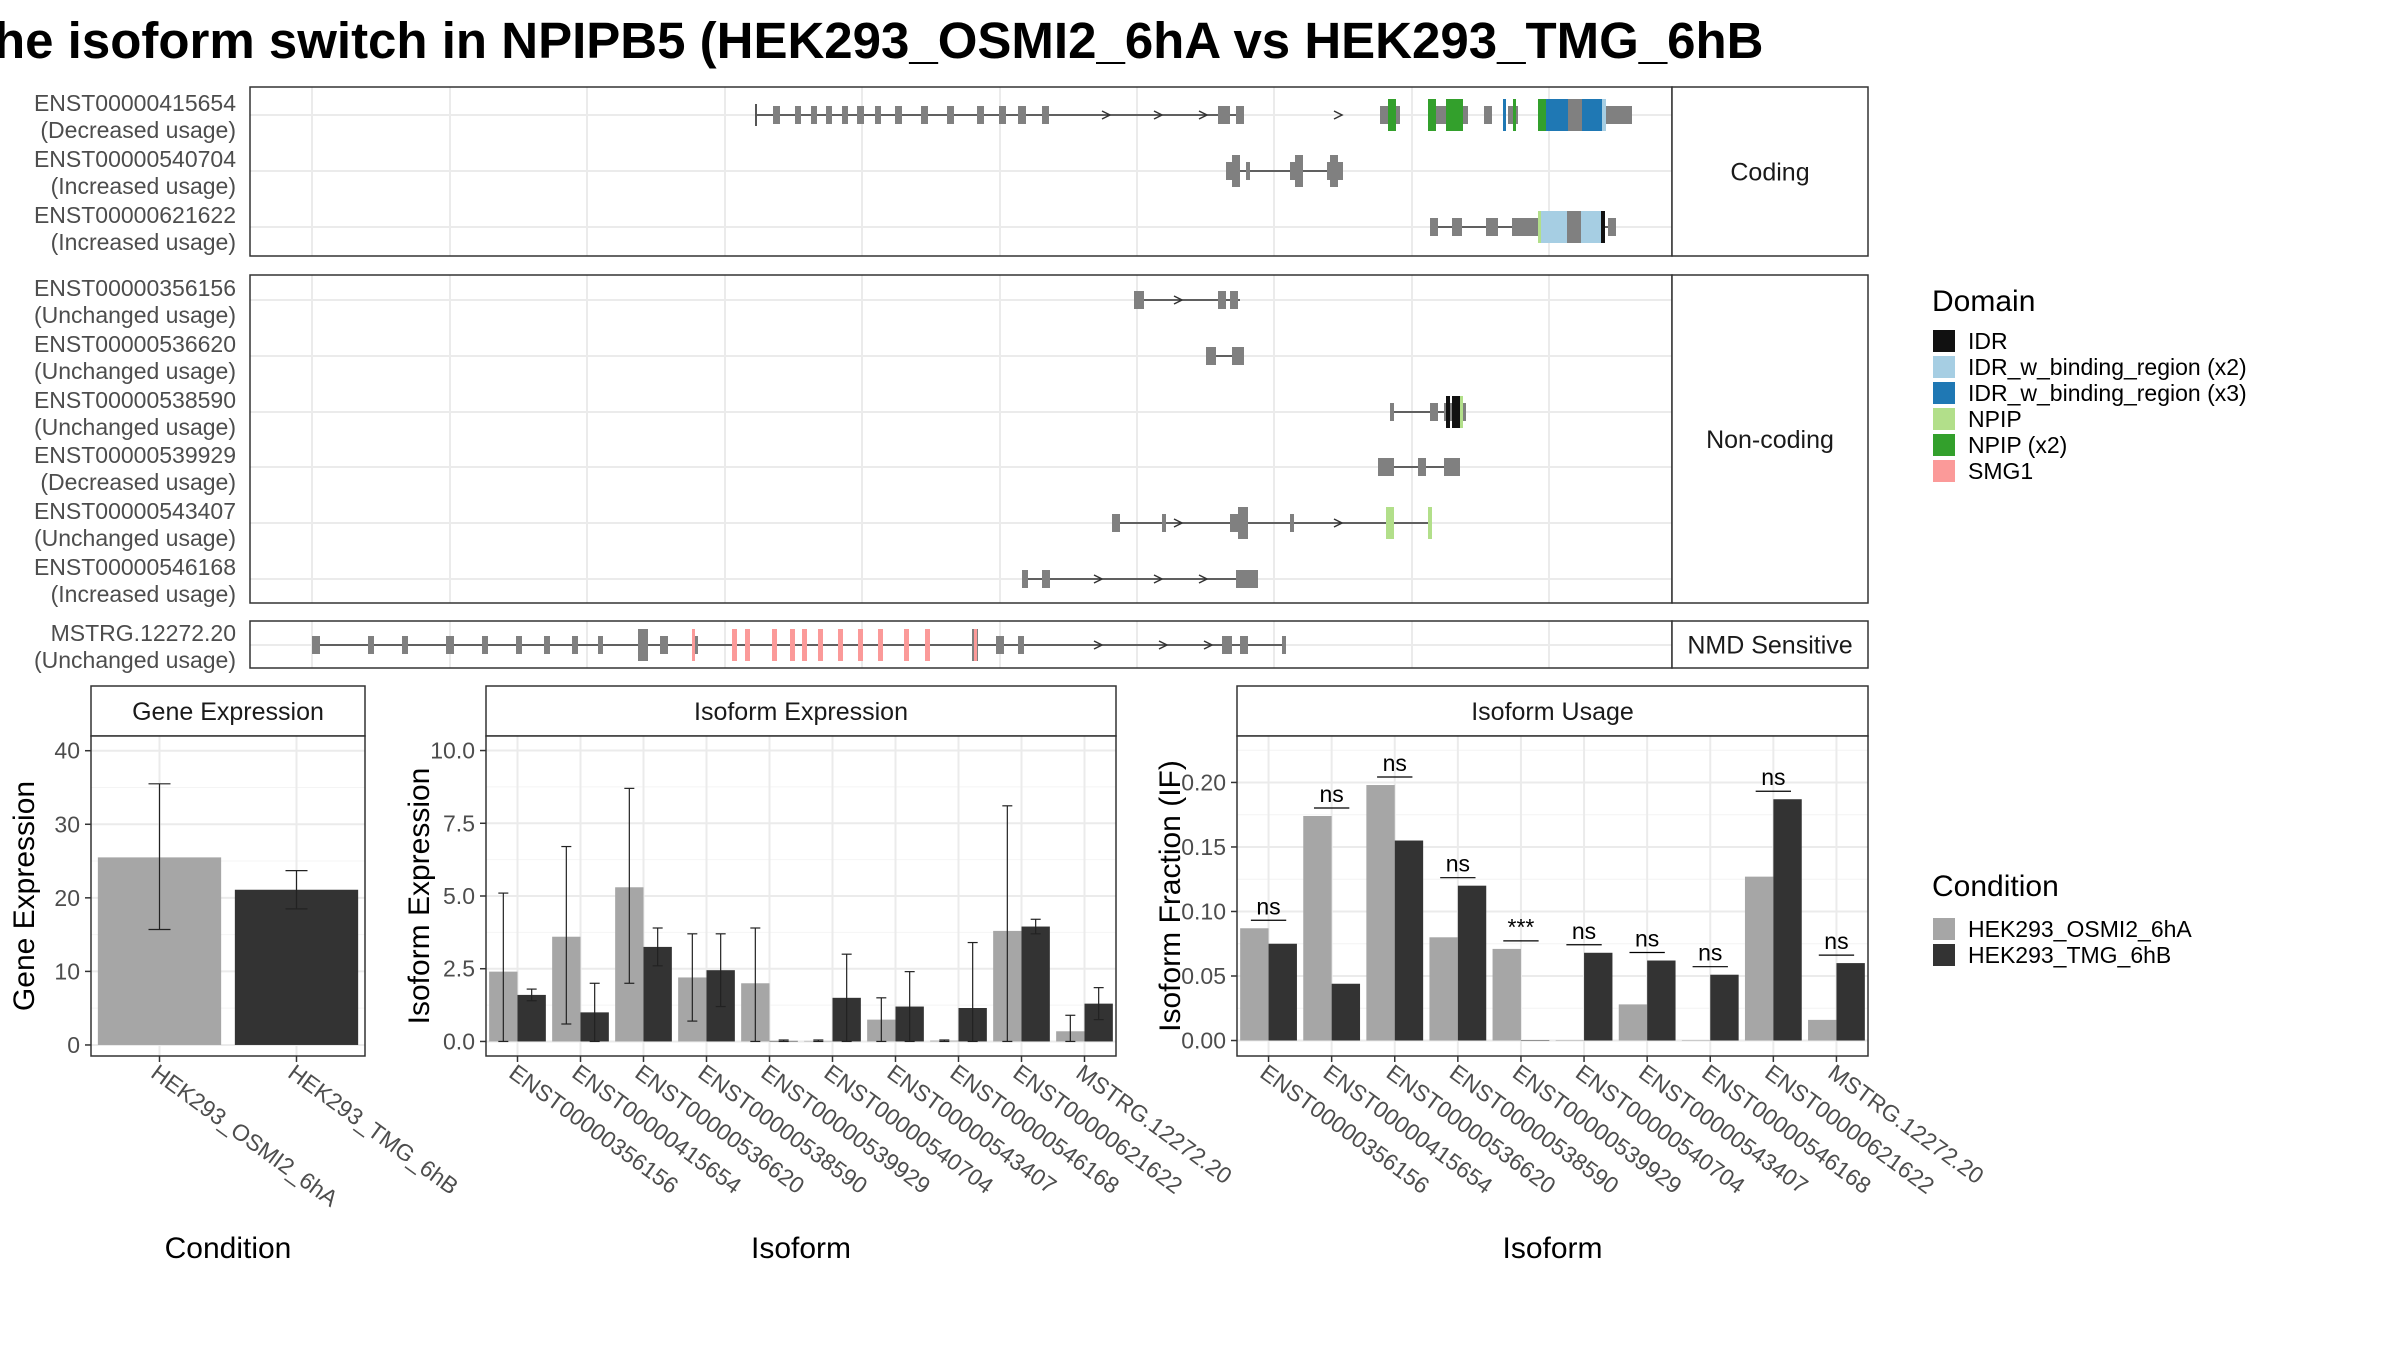  Describe the element at coordinates (135, 400) in the screenshot. I see `transcript-id-label: ENST00000538590` at that location.